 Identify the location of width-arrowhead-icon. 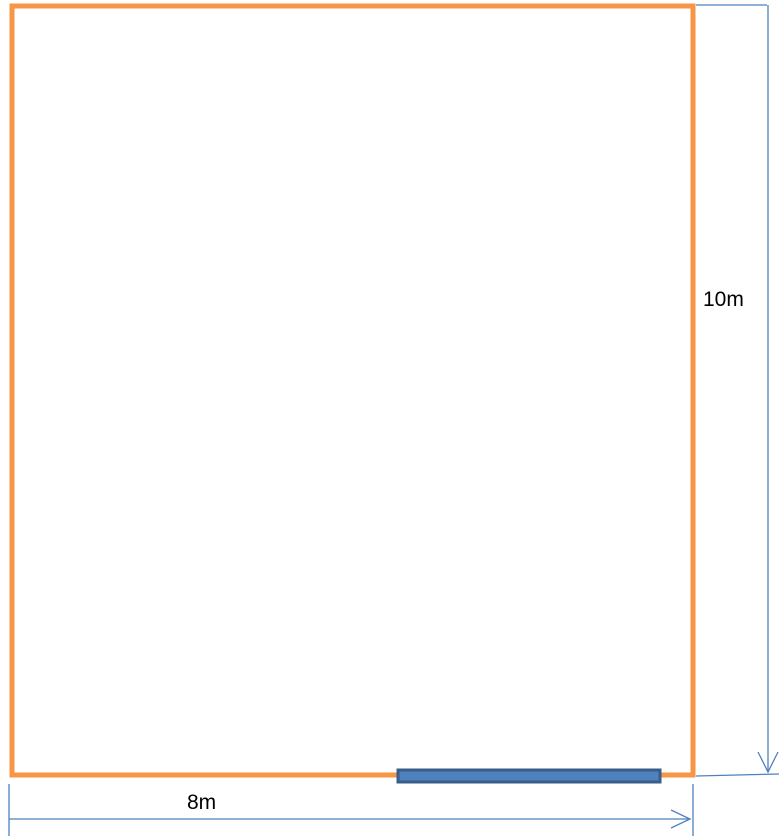
(681, 819).